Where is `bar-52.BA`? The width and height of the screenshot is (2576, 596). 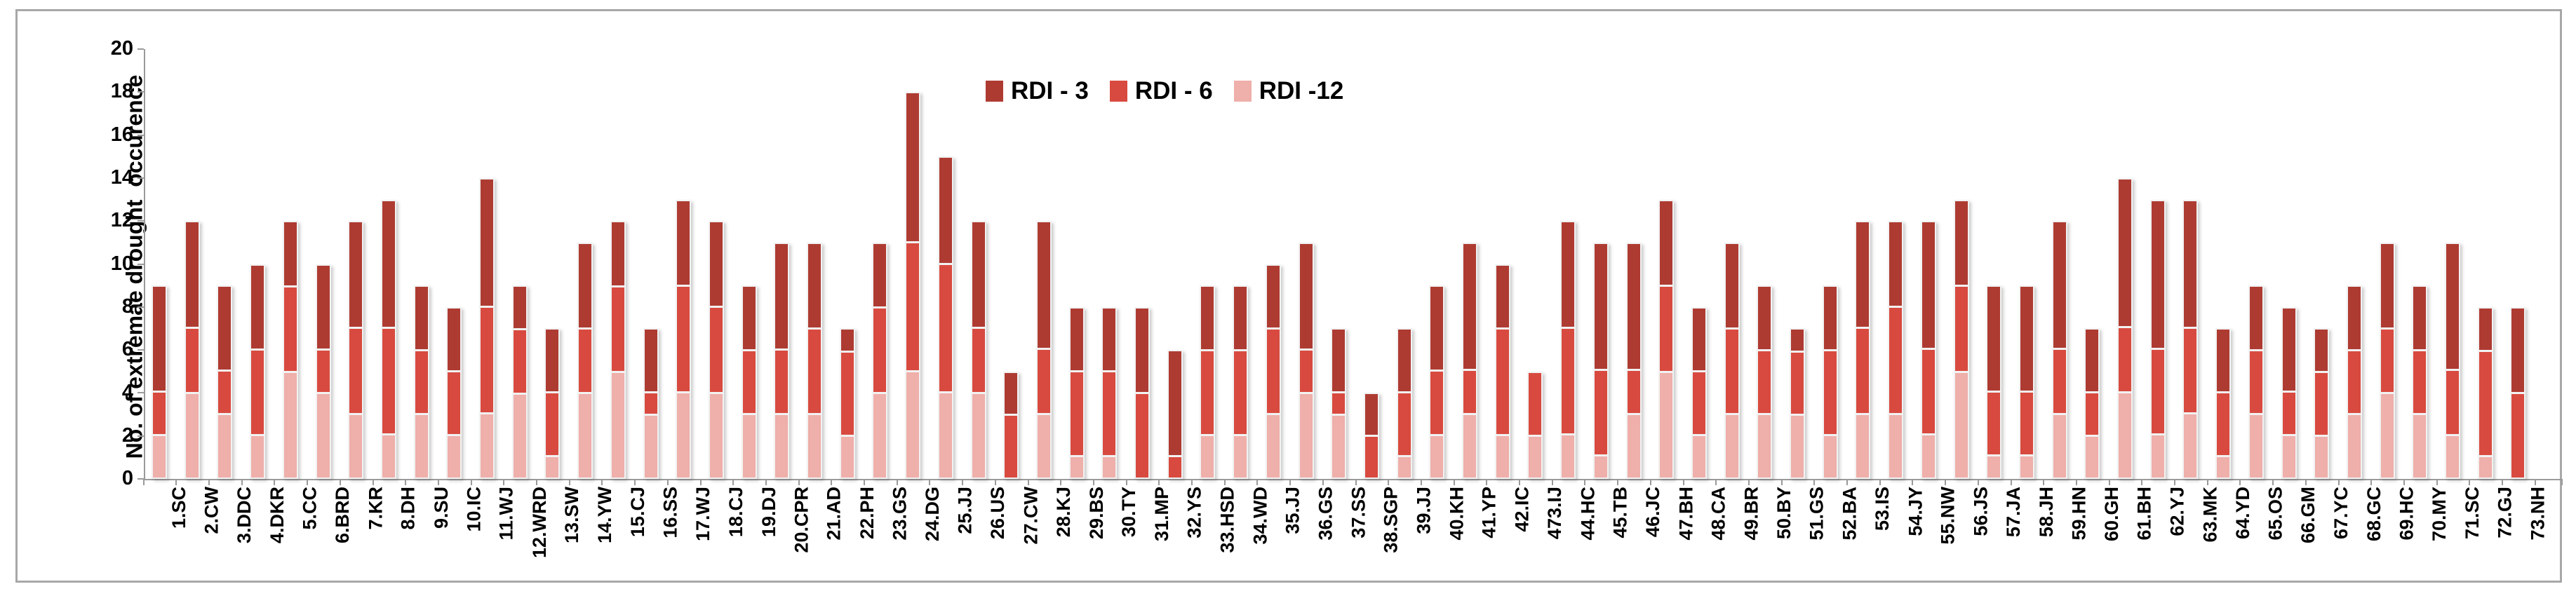 bar-52.BA is located at coordinates (1830, 382).